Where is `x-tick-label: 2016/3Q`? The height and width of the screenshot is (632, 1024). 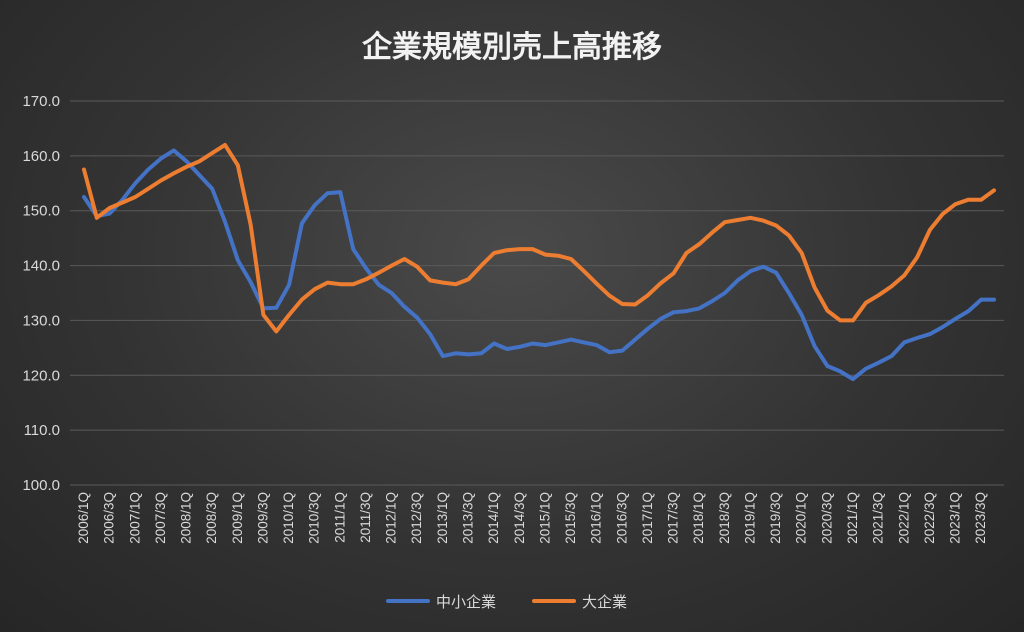
x-tick-label: 2016/3Q is located at coordinates (621, 518).